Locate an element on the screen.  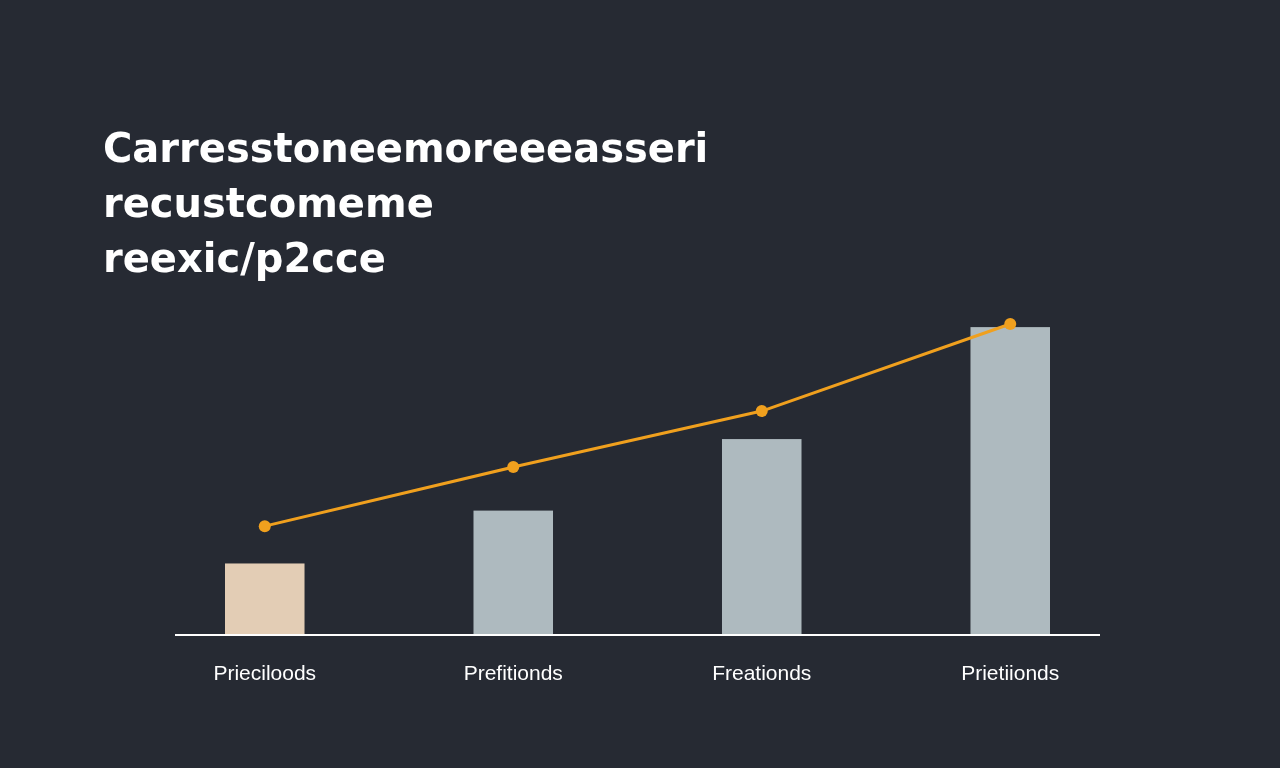
x-tick-label: Prieciloods is located at coordinates (265, 672).